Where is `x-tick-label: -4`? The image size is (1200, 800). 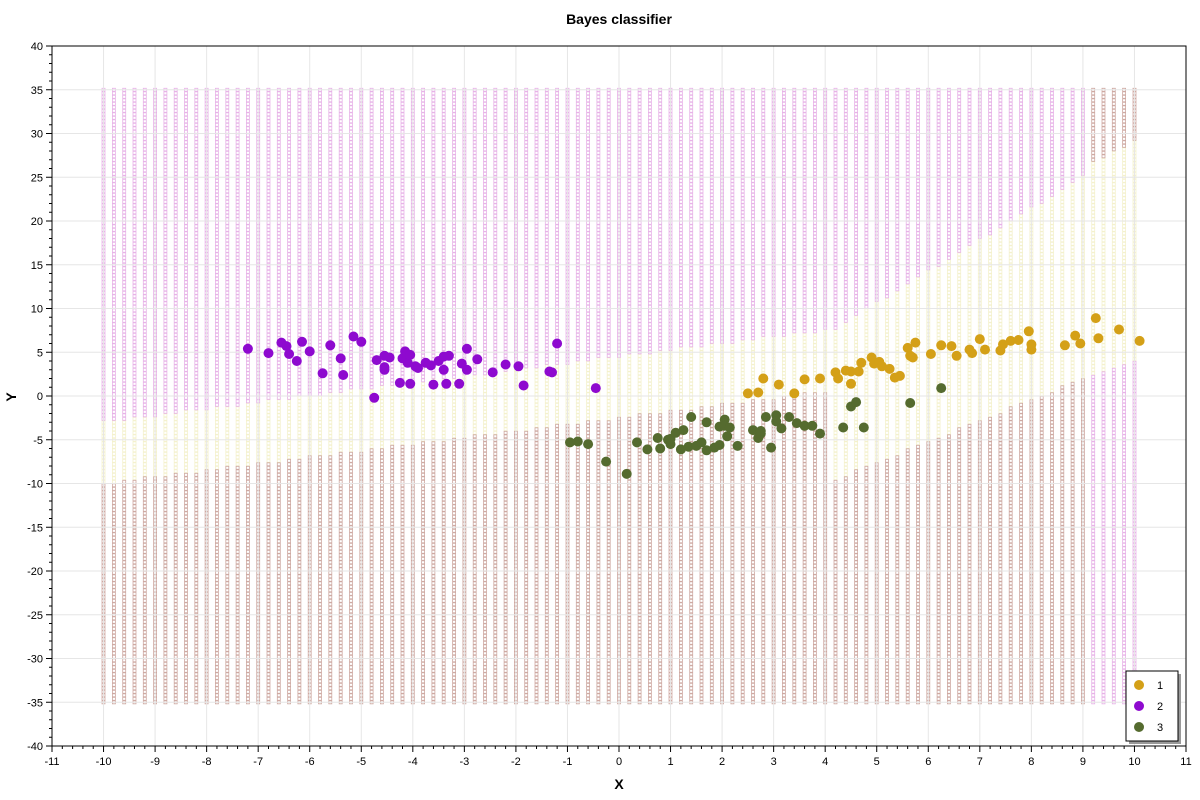 x-tick-label: -4 is located at coordinates (413, 762).